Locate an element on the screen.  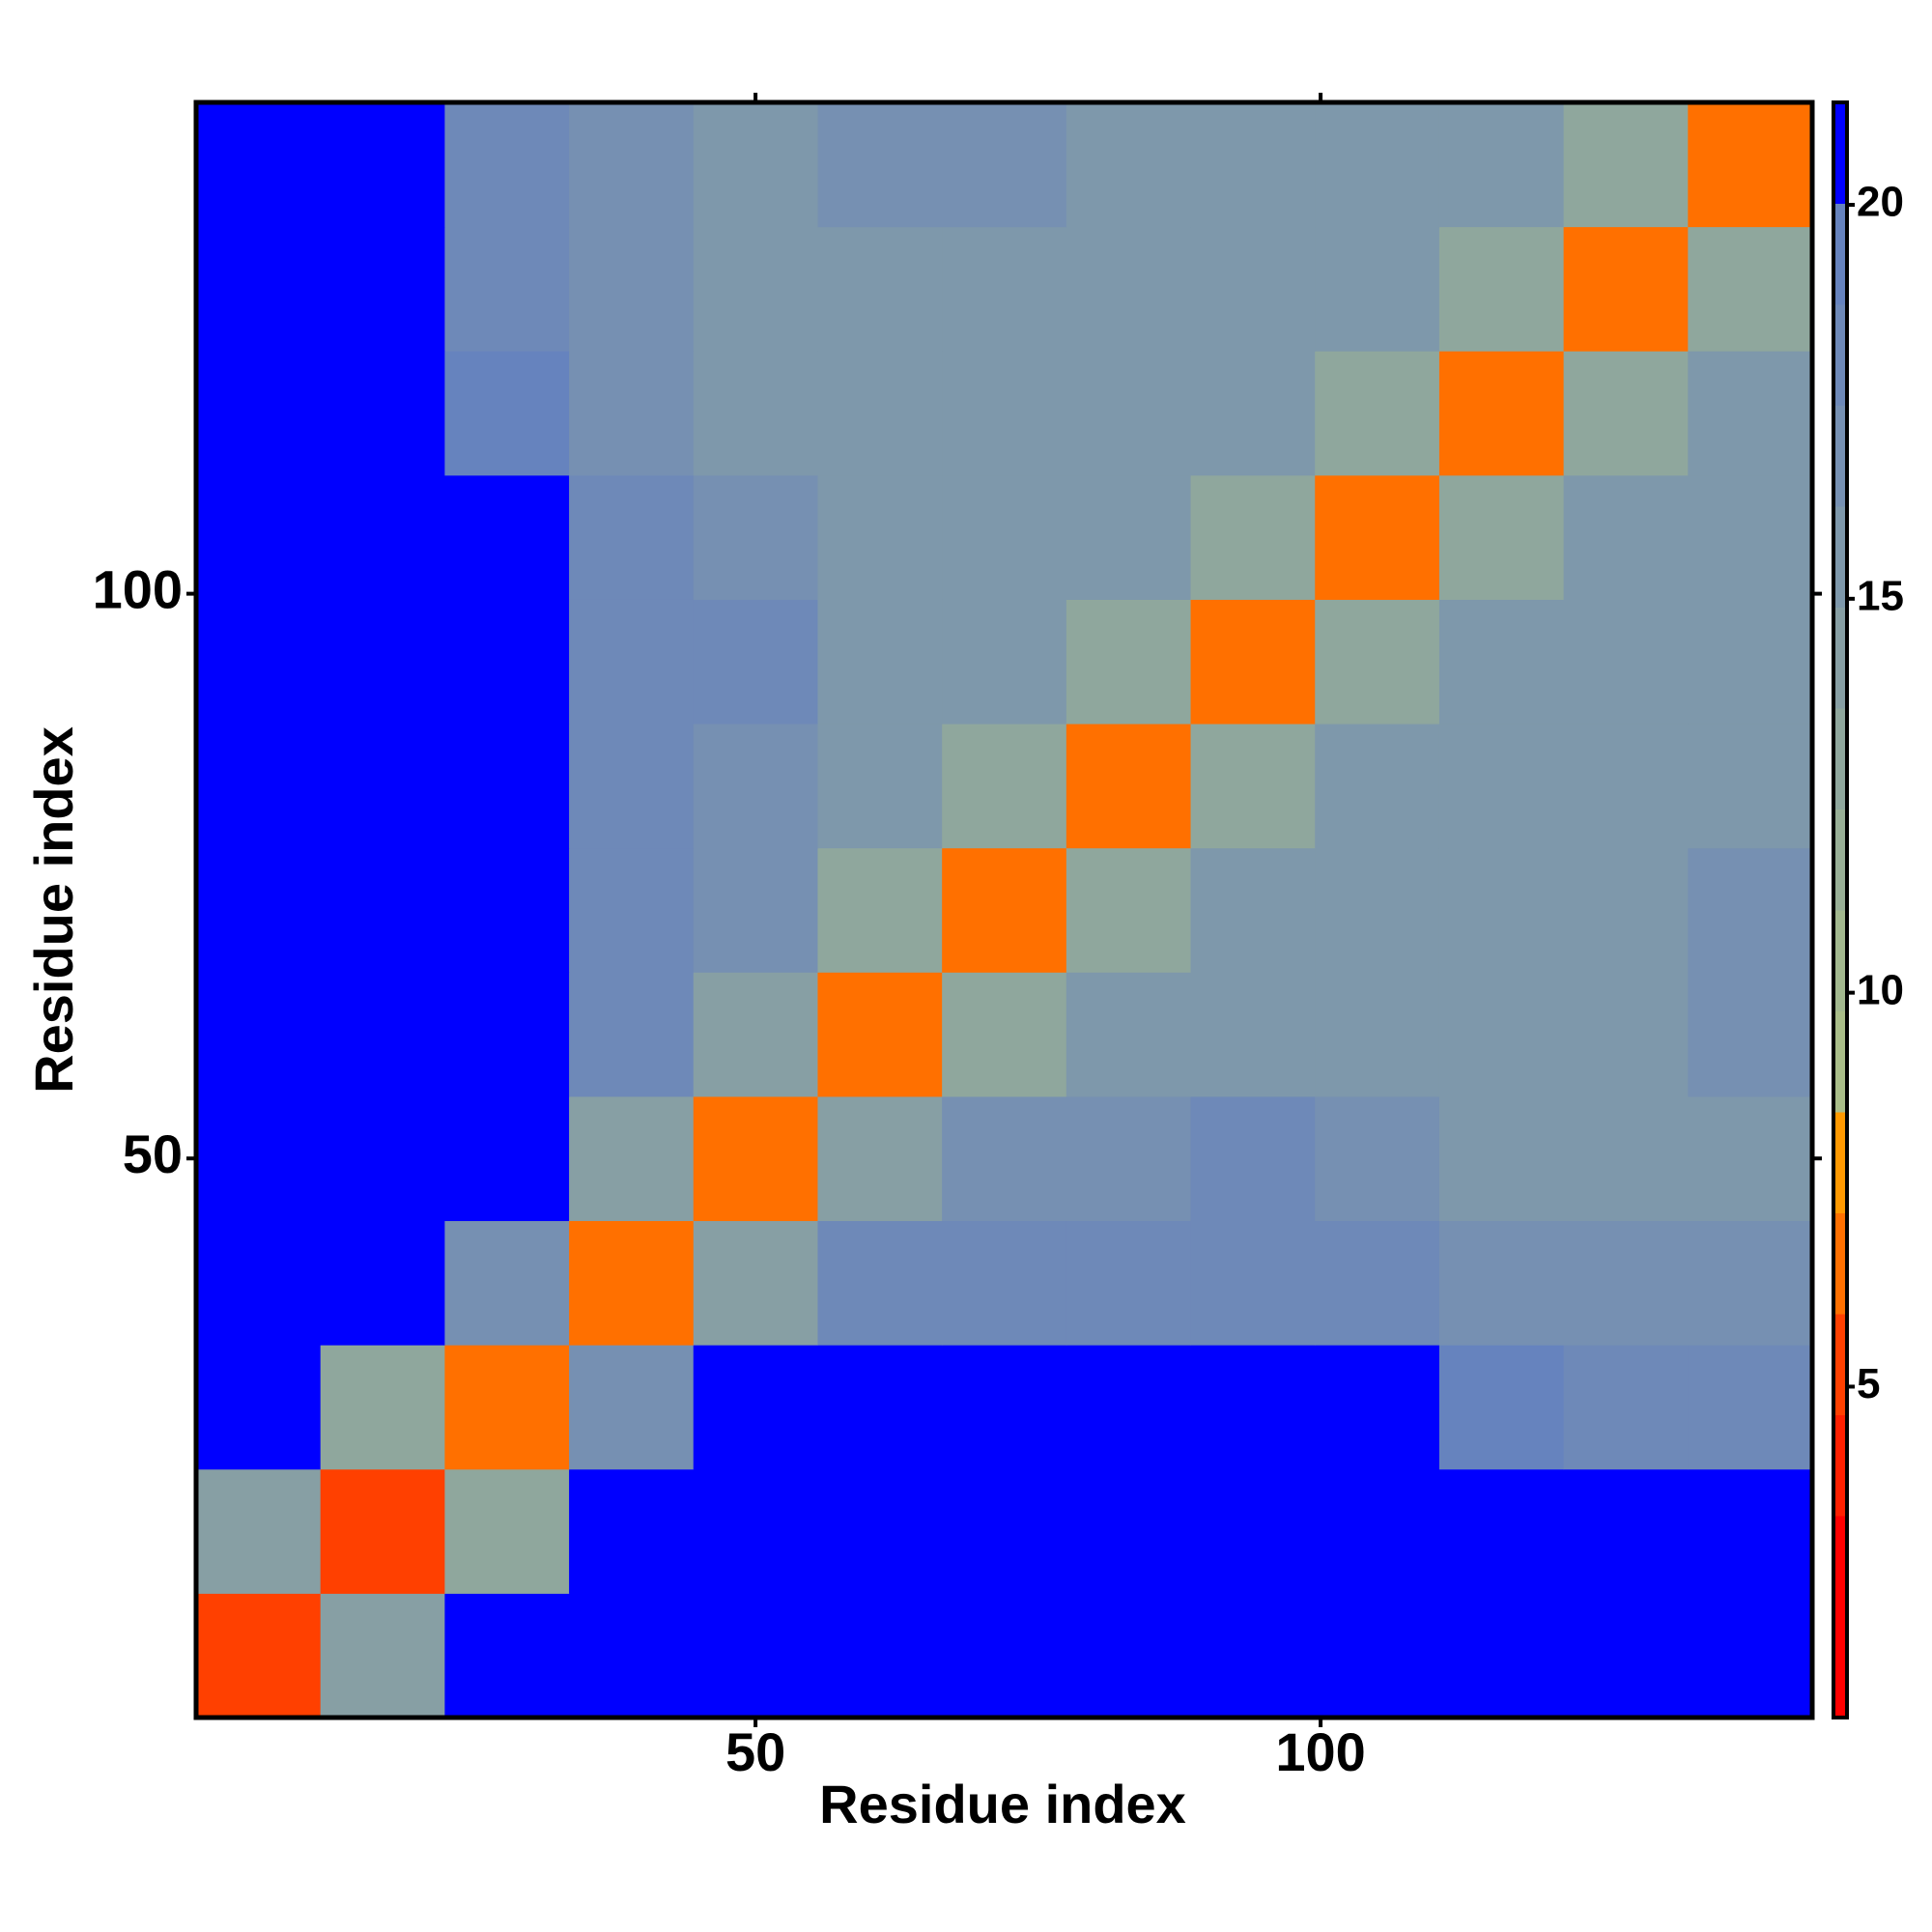
colorbar-tick-label: 15 is located at coordinates (1880, 595).